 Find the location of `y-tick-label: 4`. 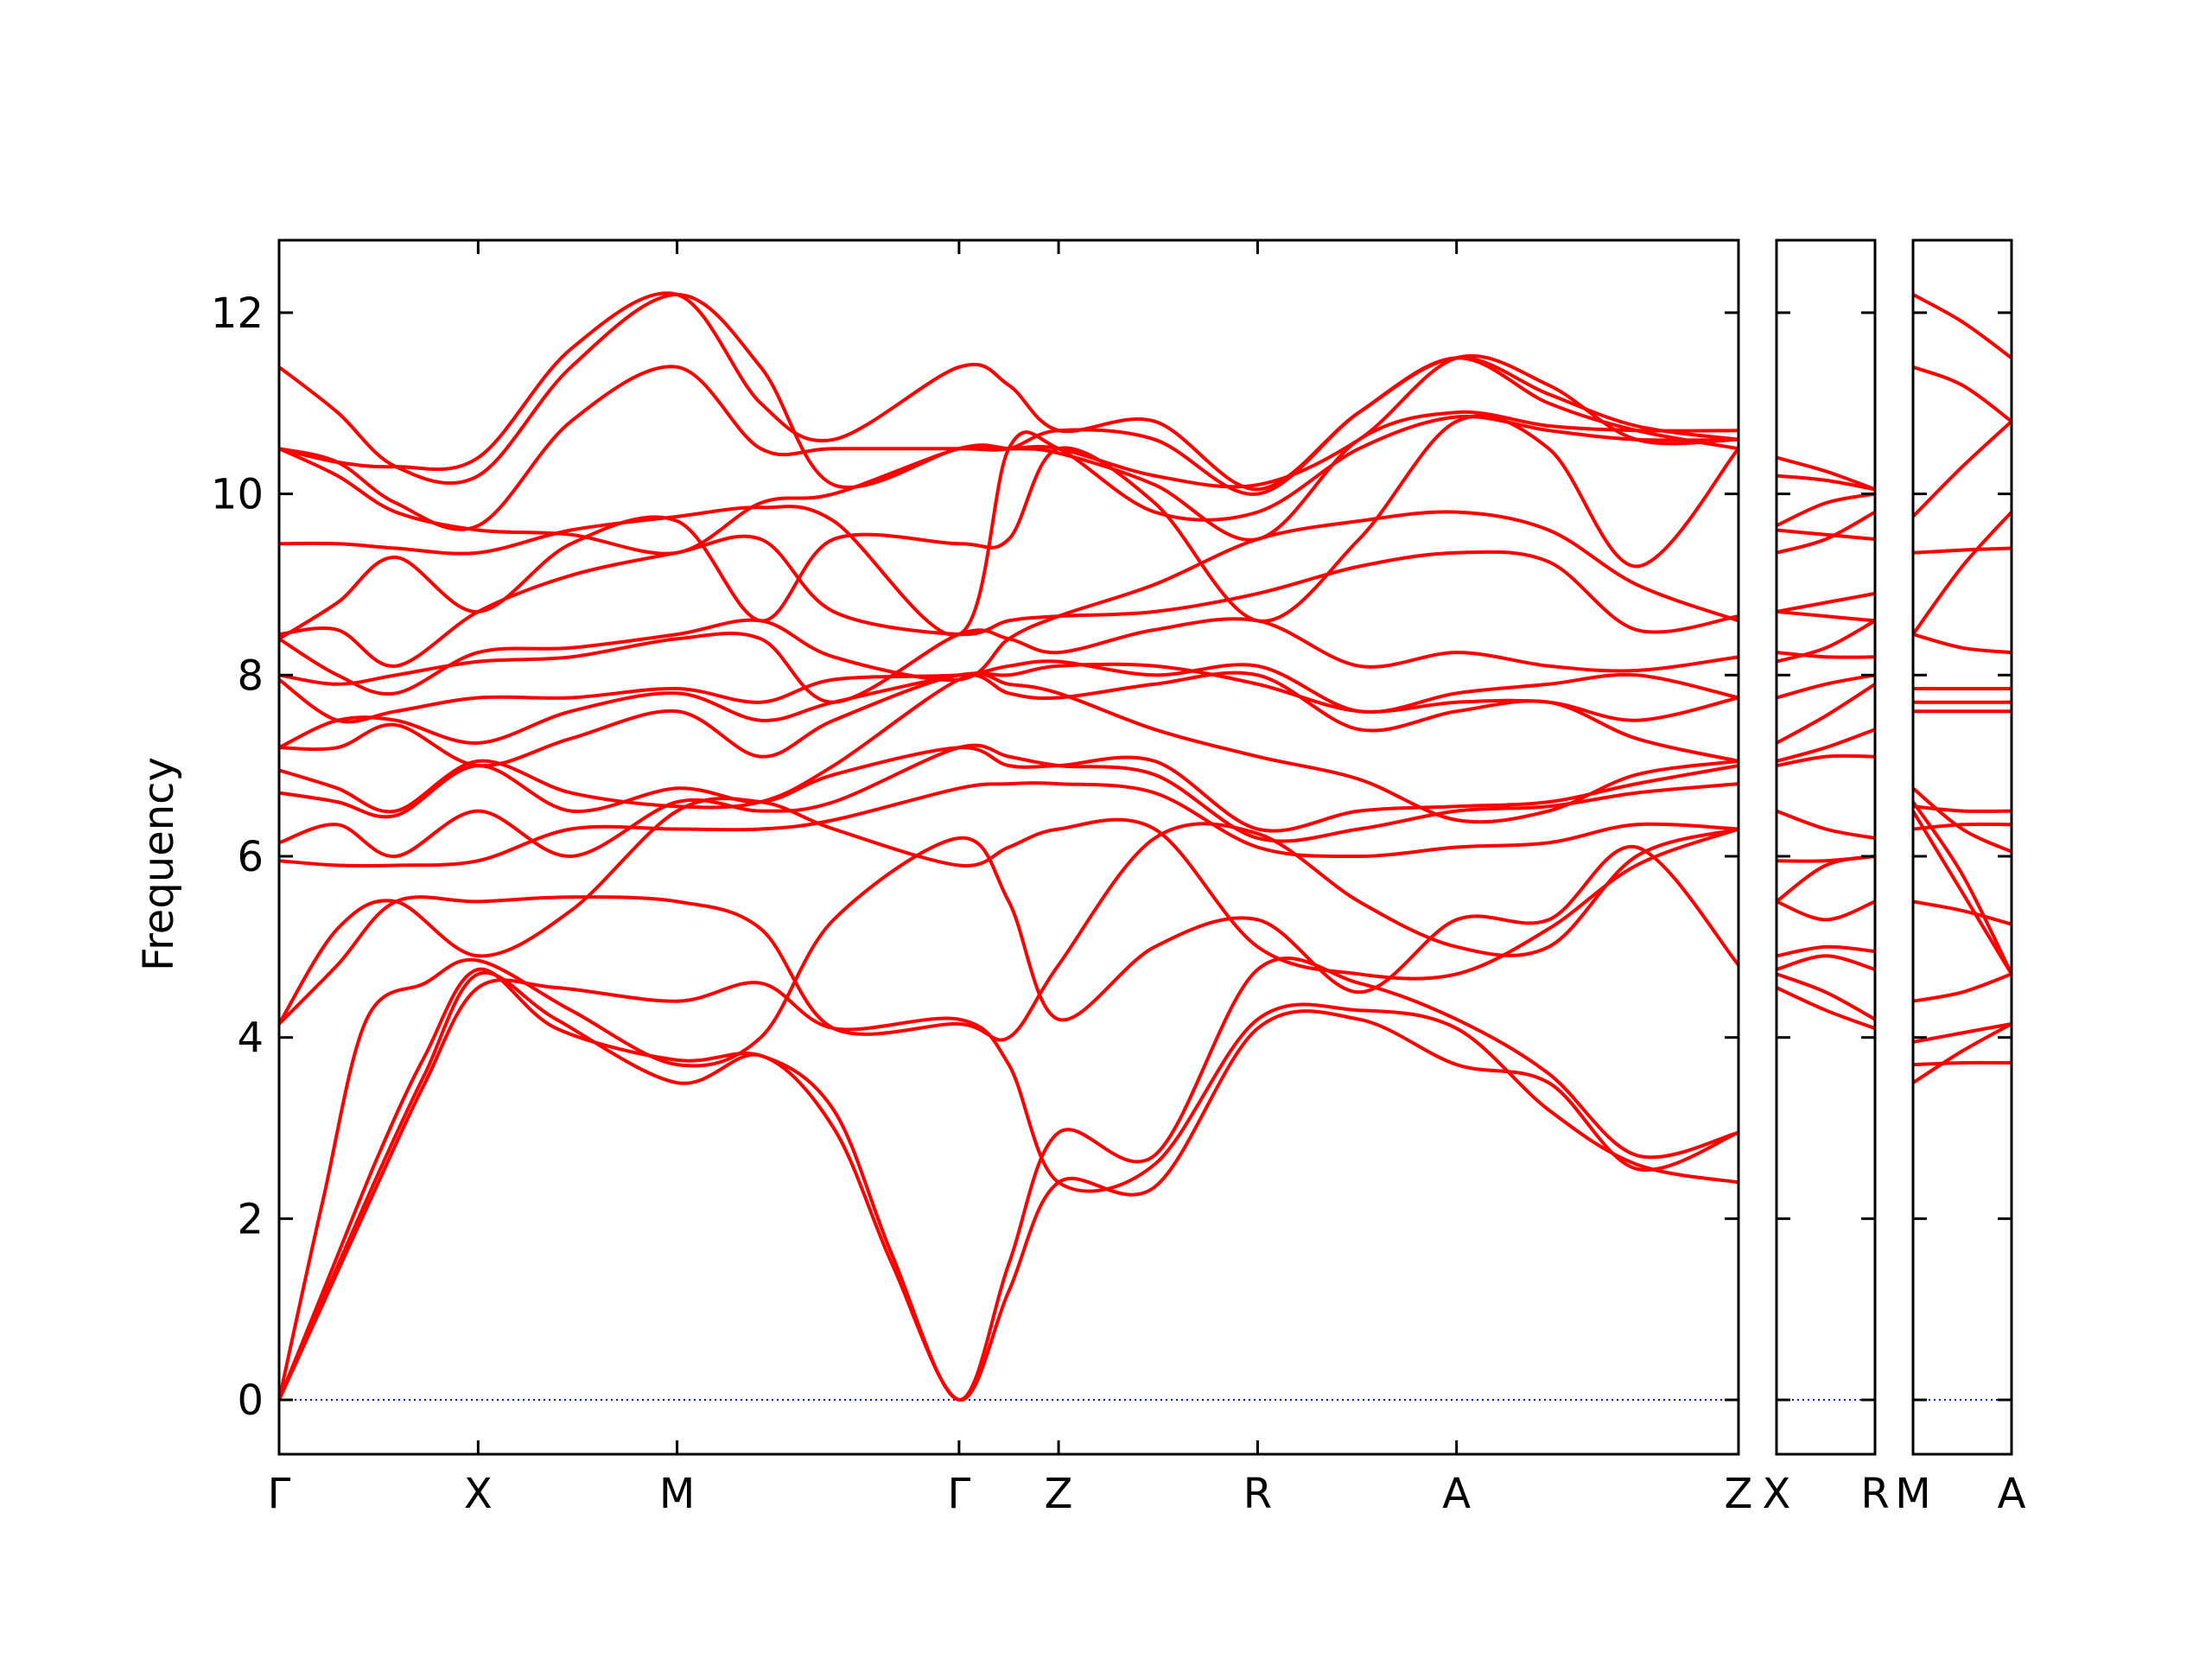

y-tick-label: 4 is located at coordinates (250, 1038).